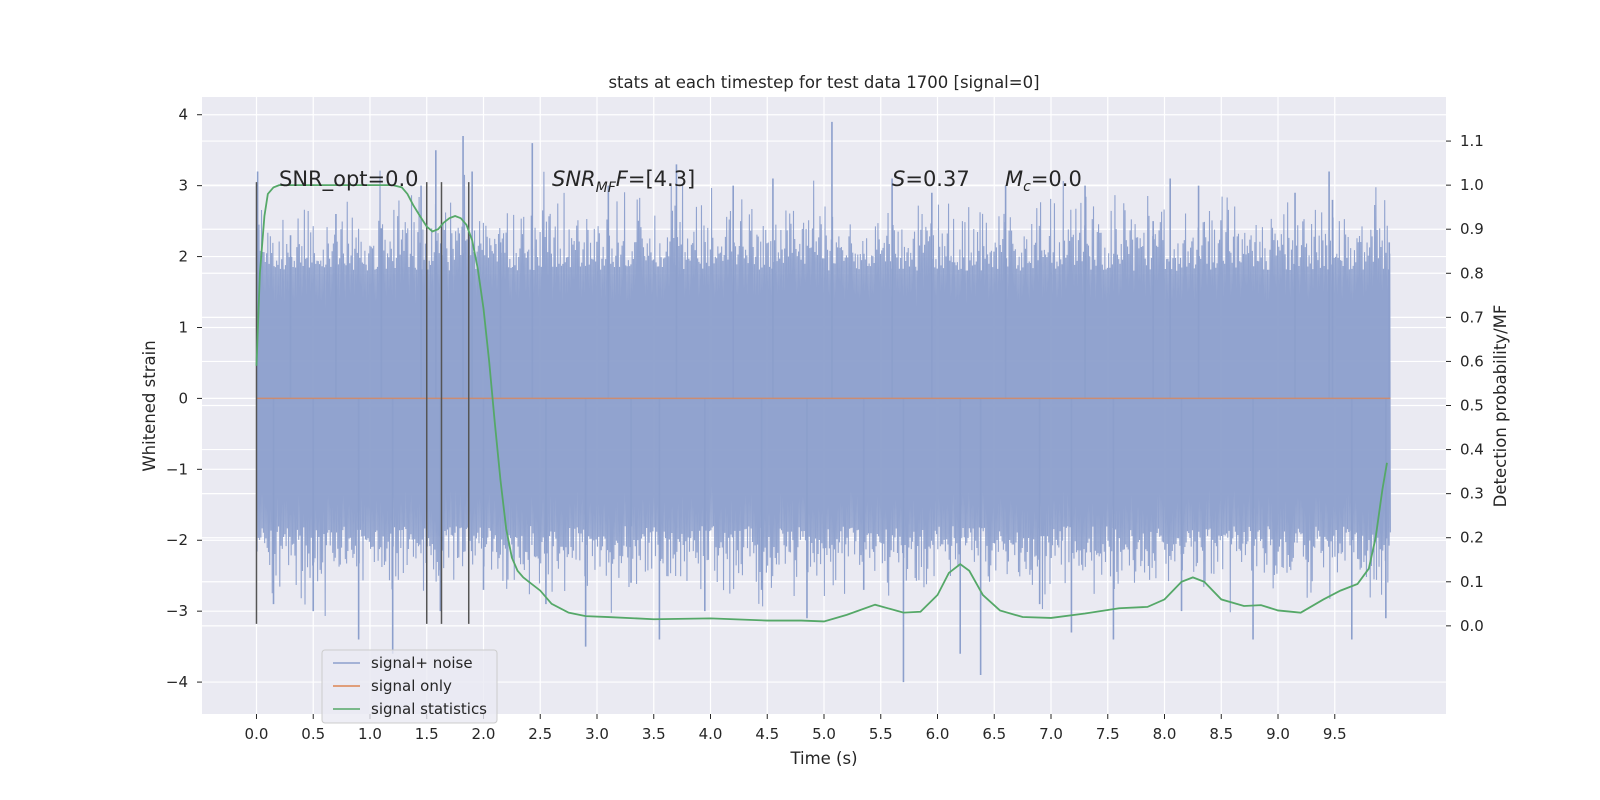  What do you see at coordinates (597, 734) in the screenshot?
I see `x-tick-label: 3.0` at bounding box center [597, 734].